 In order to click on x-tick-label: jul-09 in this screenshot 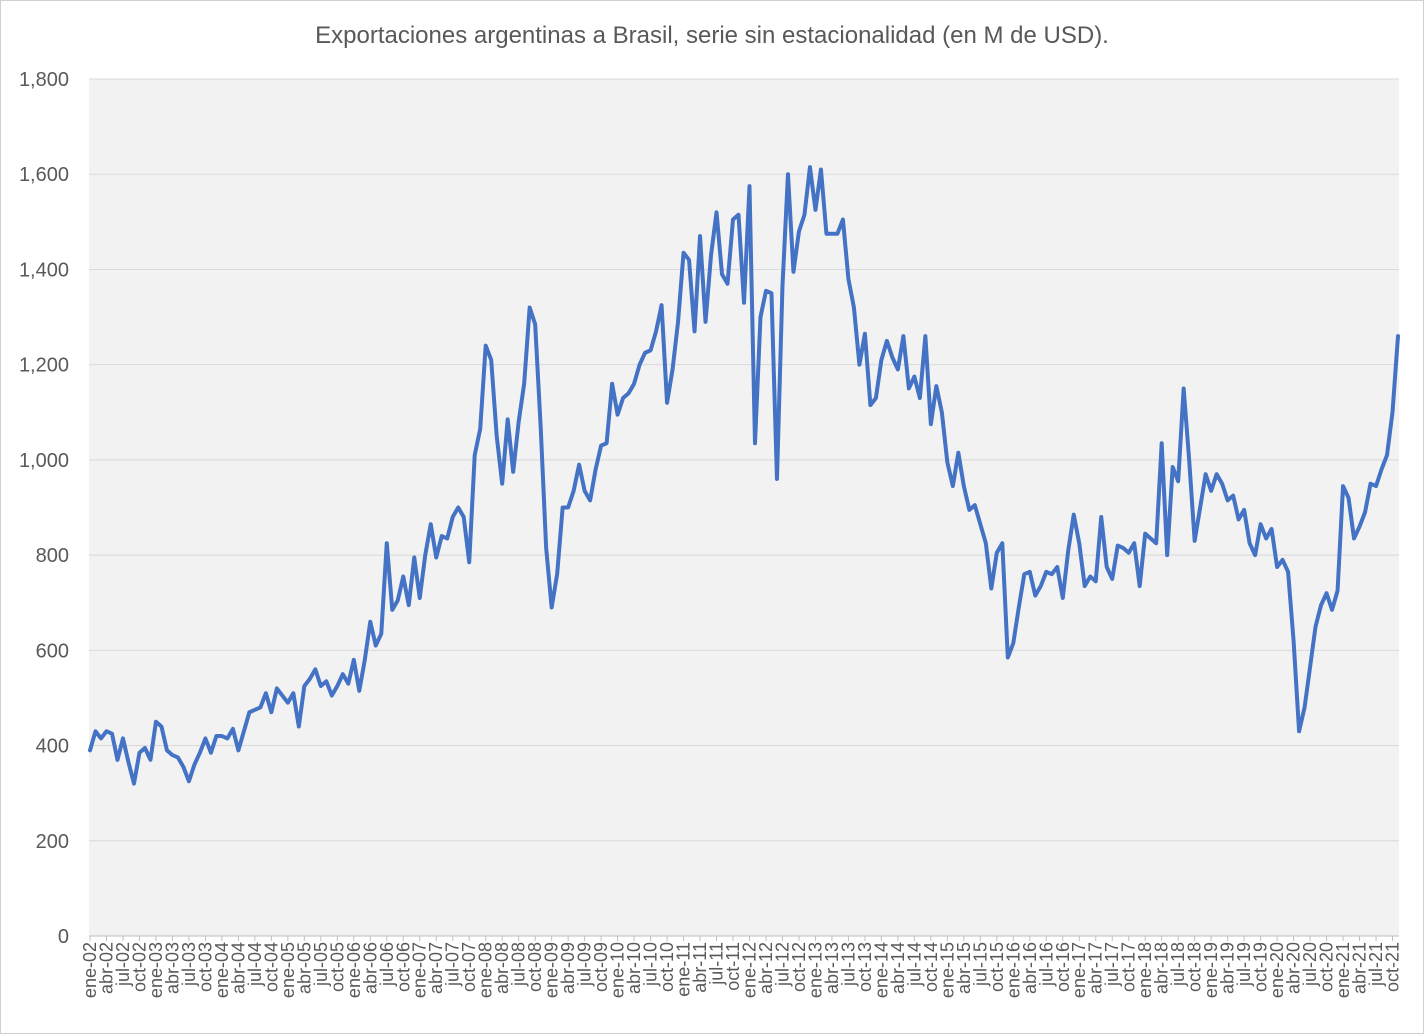, I will do `click(585, 964)`.